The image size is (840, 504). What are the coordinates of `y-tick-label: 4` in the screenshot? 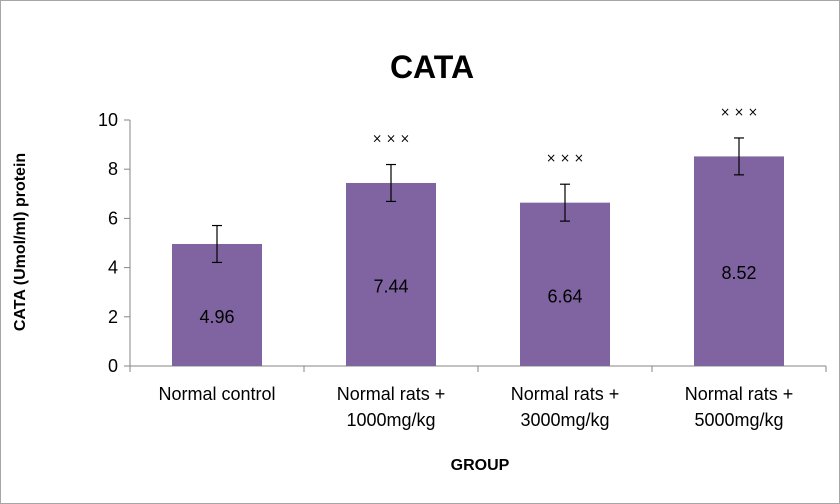 It's located at (113, 268).